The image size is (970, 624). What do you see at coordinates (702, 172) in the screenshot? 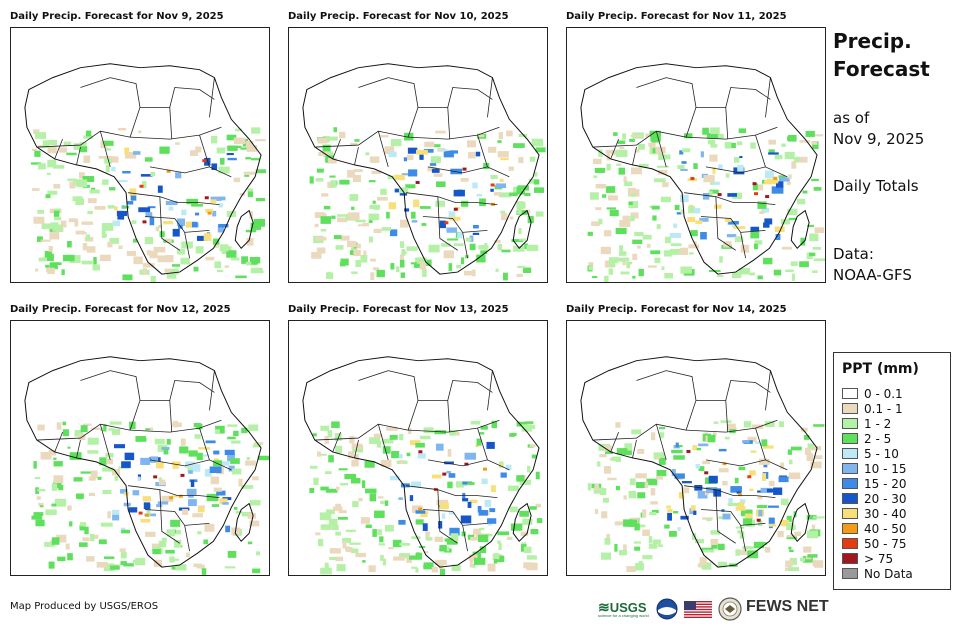
I see `africa-map-svg` at bounding box center [702, 172].